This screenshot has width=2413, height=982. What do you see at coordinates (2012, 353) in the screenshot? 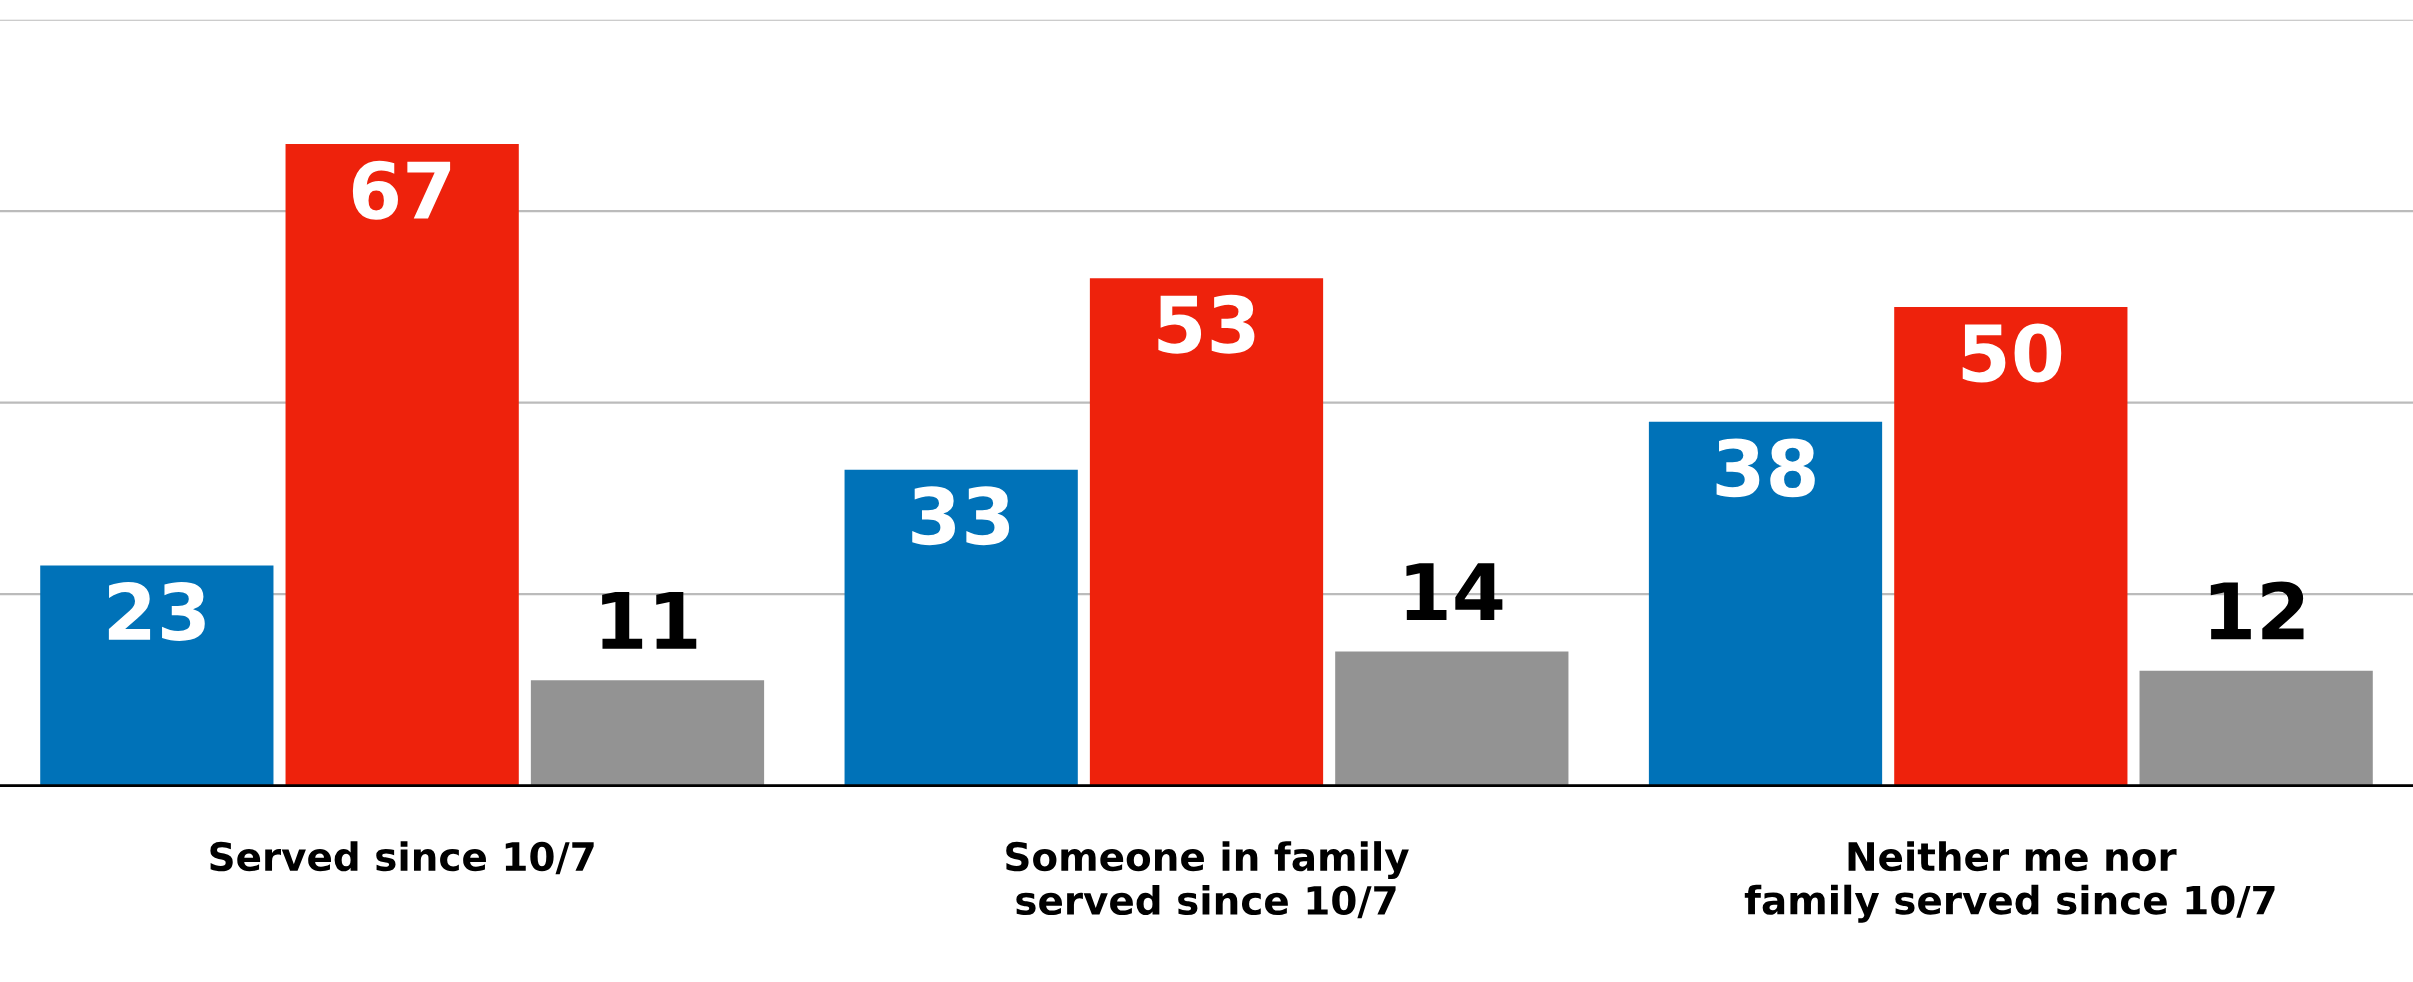
I see `data-label: 50` at bounding box center [2012, 353].